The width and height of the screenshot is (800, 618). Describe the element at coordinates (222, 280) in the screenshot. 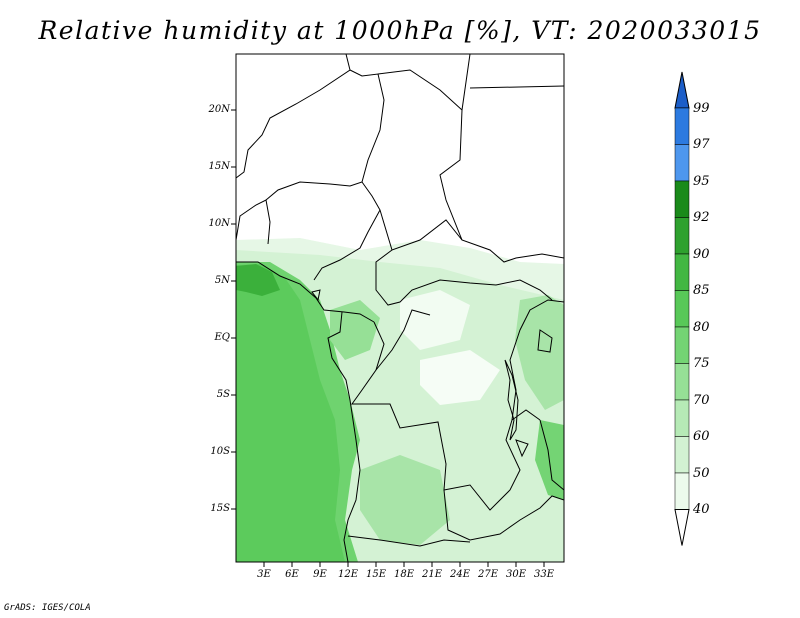

I see `lat-label-5n: 5N` at that location.